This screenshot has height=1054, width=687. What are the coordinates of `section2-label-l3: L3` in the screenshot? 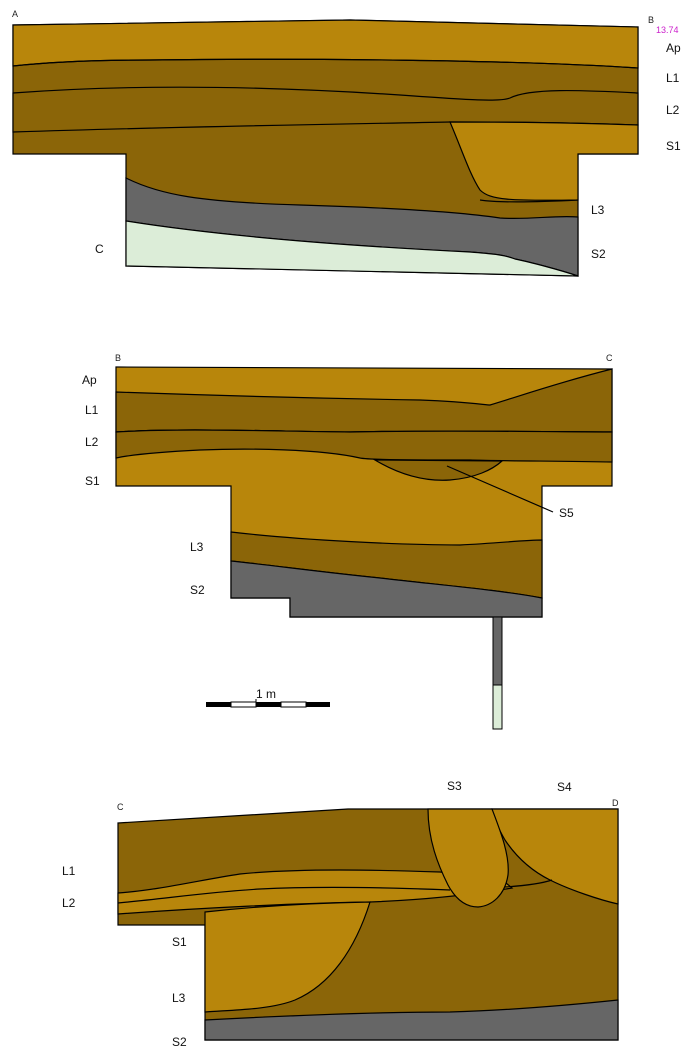 It's located at (197, 547).